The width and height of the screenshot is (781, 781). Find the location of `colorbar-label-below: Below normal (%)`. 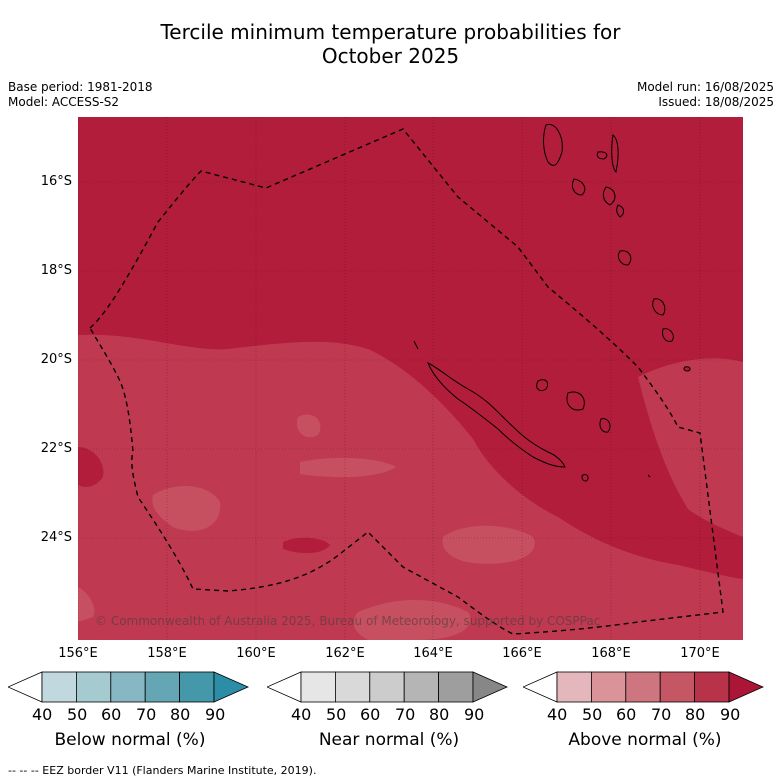

colorbar-label-below: Below normal (%) is located at coordinates (130, 740).